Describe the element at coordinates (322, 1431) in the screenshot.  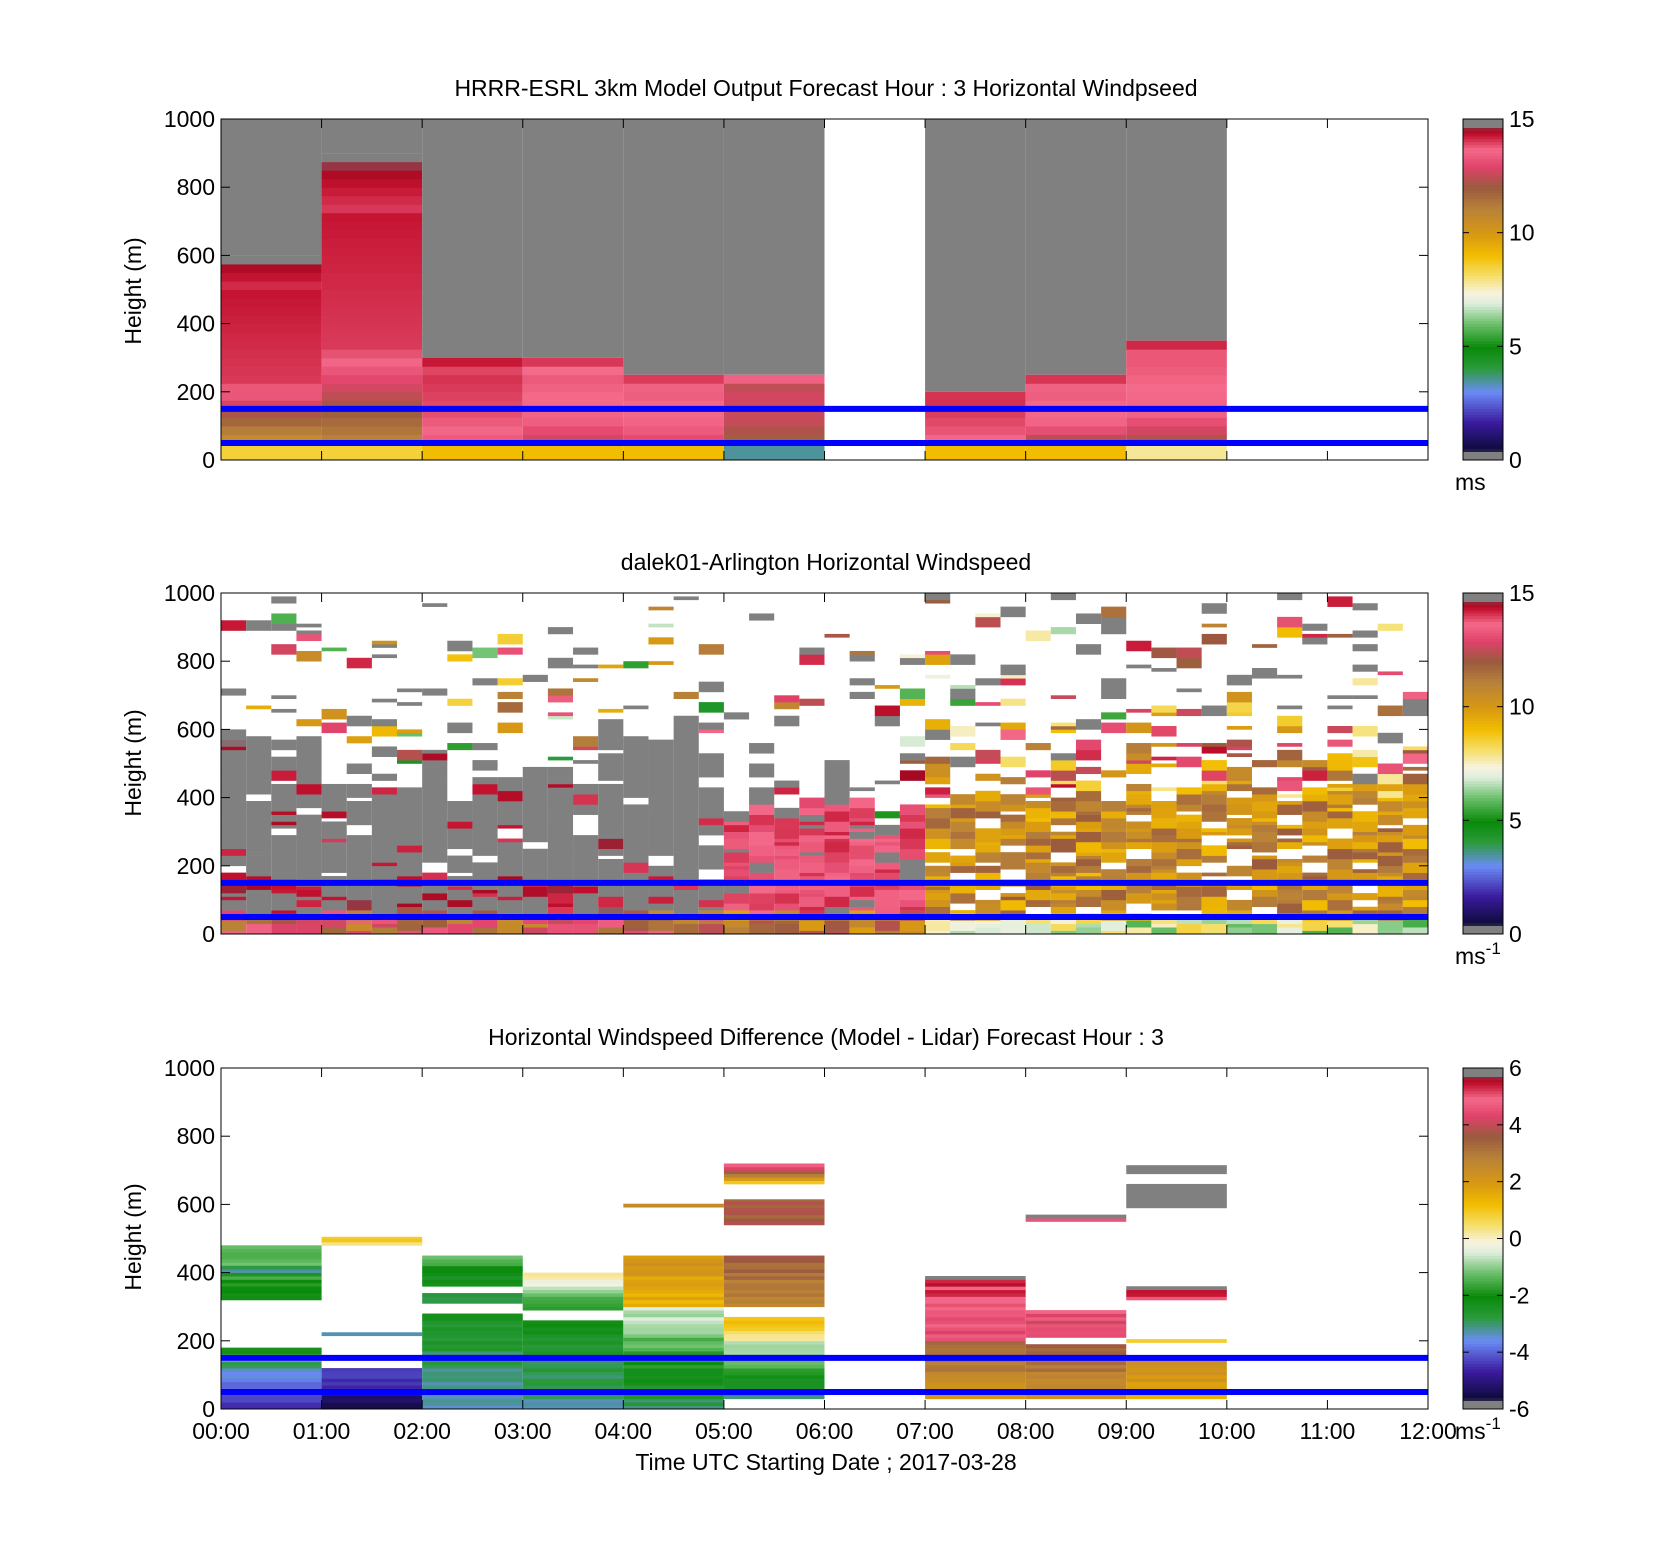
I see `x-tick-label: 01:00` at that location.